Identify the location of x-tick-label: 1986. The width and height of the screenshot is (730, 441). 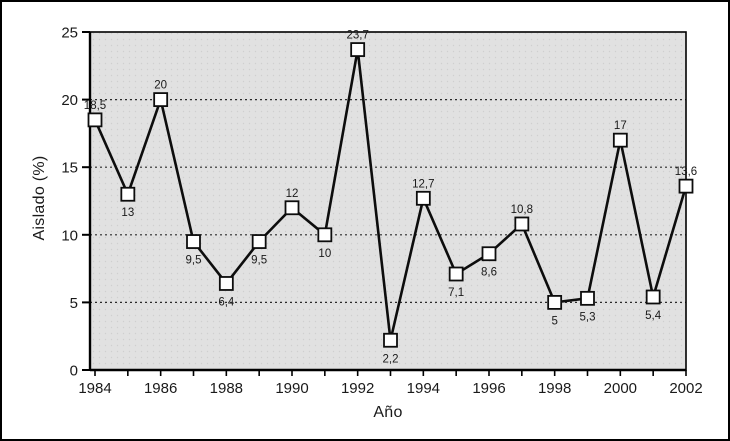
(160, 388).